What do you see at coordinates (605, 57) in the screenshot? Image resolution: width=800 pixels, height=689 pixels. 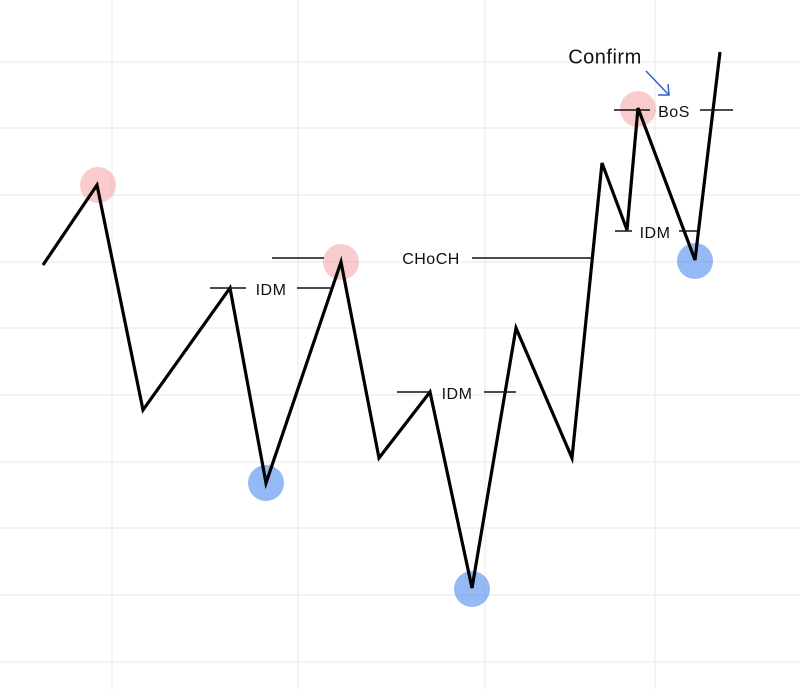 I see `confirm-label: Confirm` at bounding box center [605, 57].